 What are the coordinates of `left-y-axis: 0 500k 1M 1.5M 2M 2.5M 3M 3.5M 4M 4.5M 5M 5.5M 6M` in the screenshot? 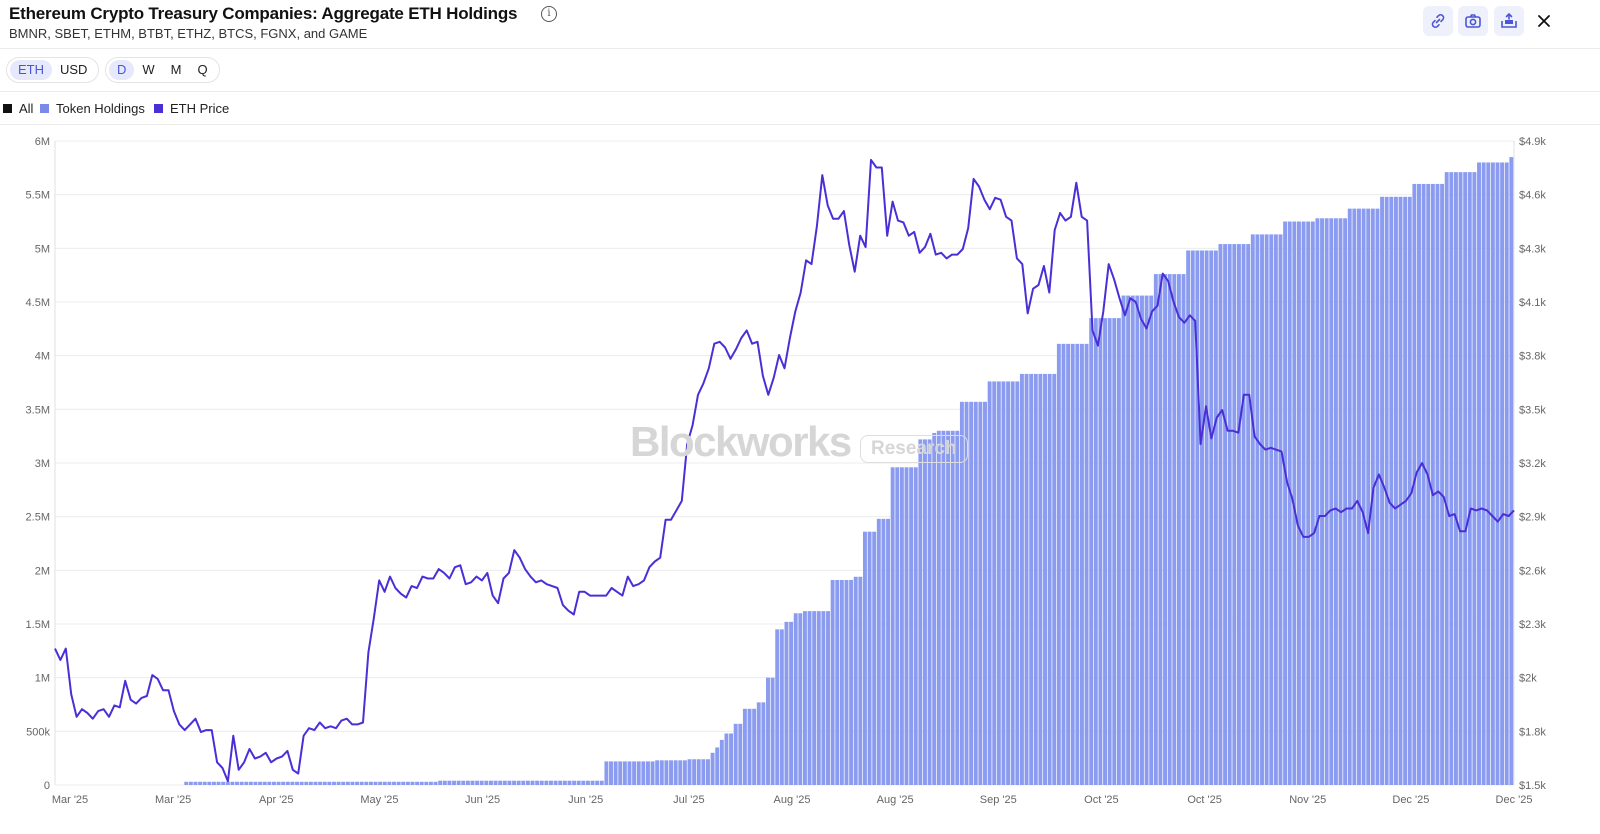 It's located at (38, 464).